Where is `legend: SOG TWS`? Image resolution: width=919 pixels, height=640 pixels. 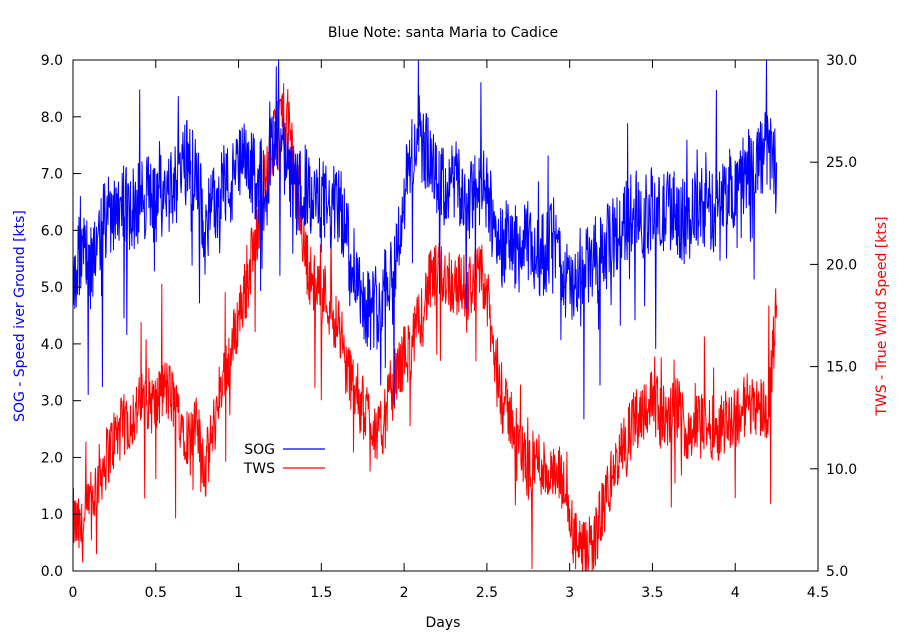 legend: SOG TWS is located at coordinates (284, 459).